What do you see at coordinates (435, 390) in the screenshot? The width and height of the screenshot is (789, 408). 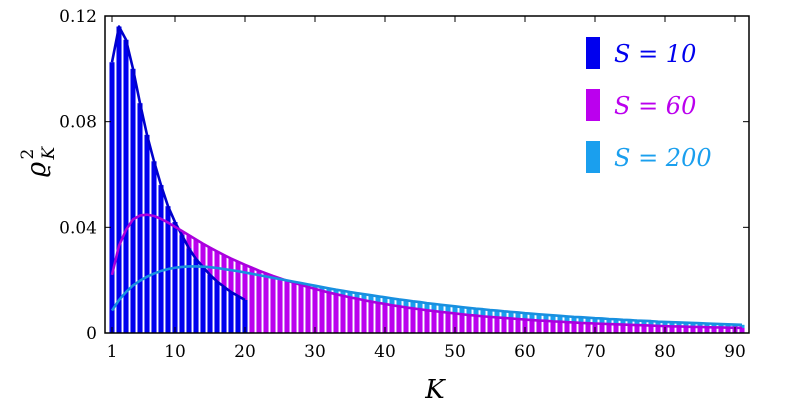 I see `x-axis-title: K` at bounding box center [435, 390].